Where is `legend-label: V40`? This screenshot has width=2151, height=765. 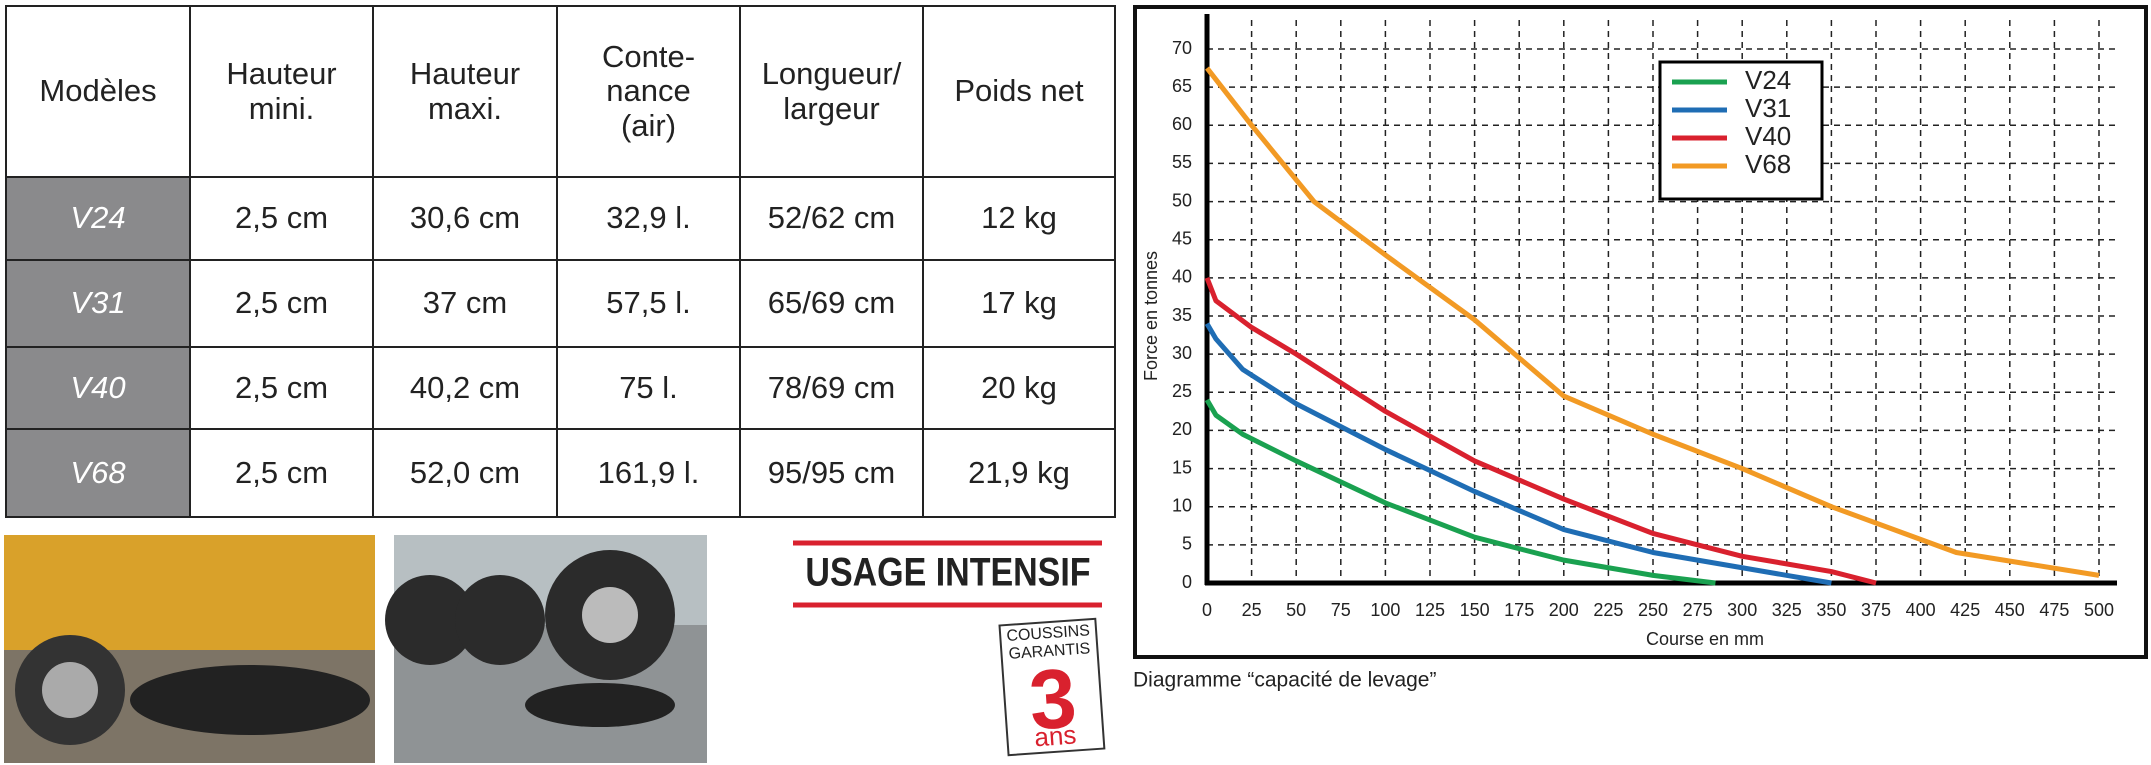
legend-label: V40 is located at coordinates (1768, 136).